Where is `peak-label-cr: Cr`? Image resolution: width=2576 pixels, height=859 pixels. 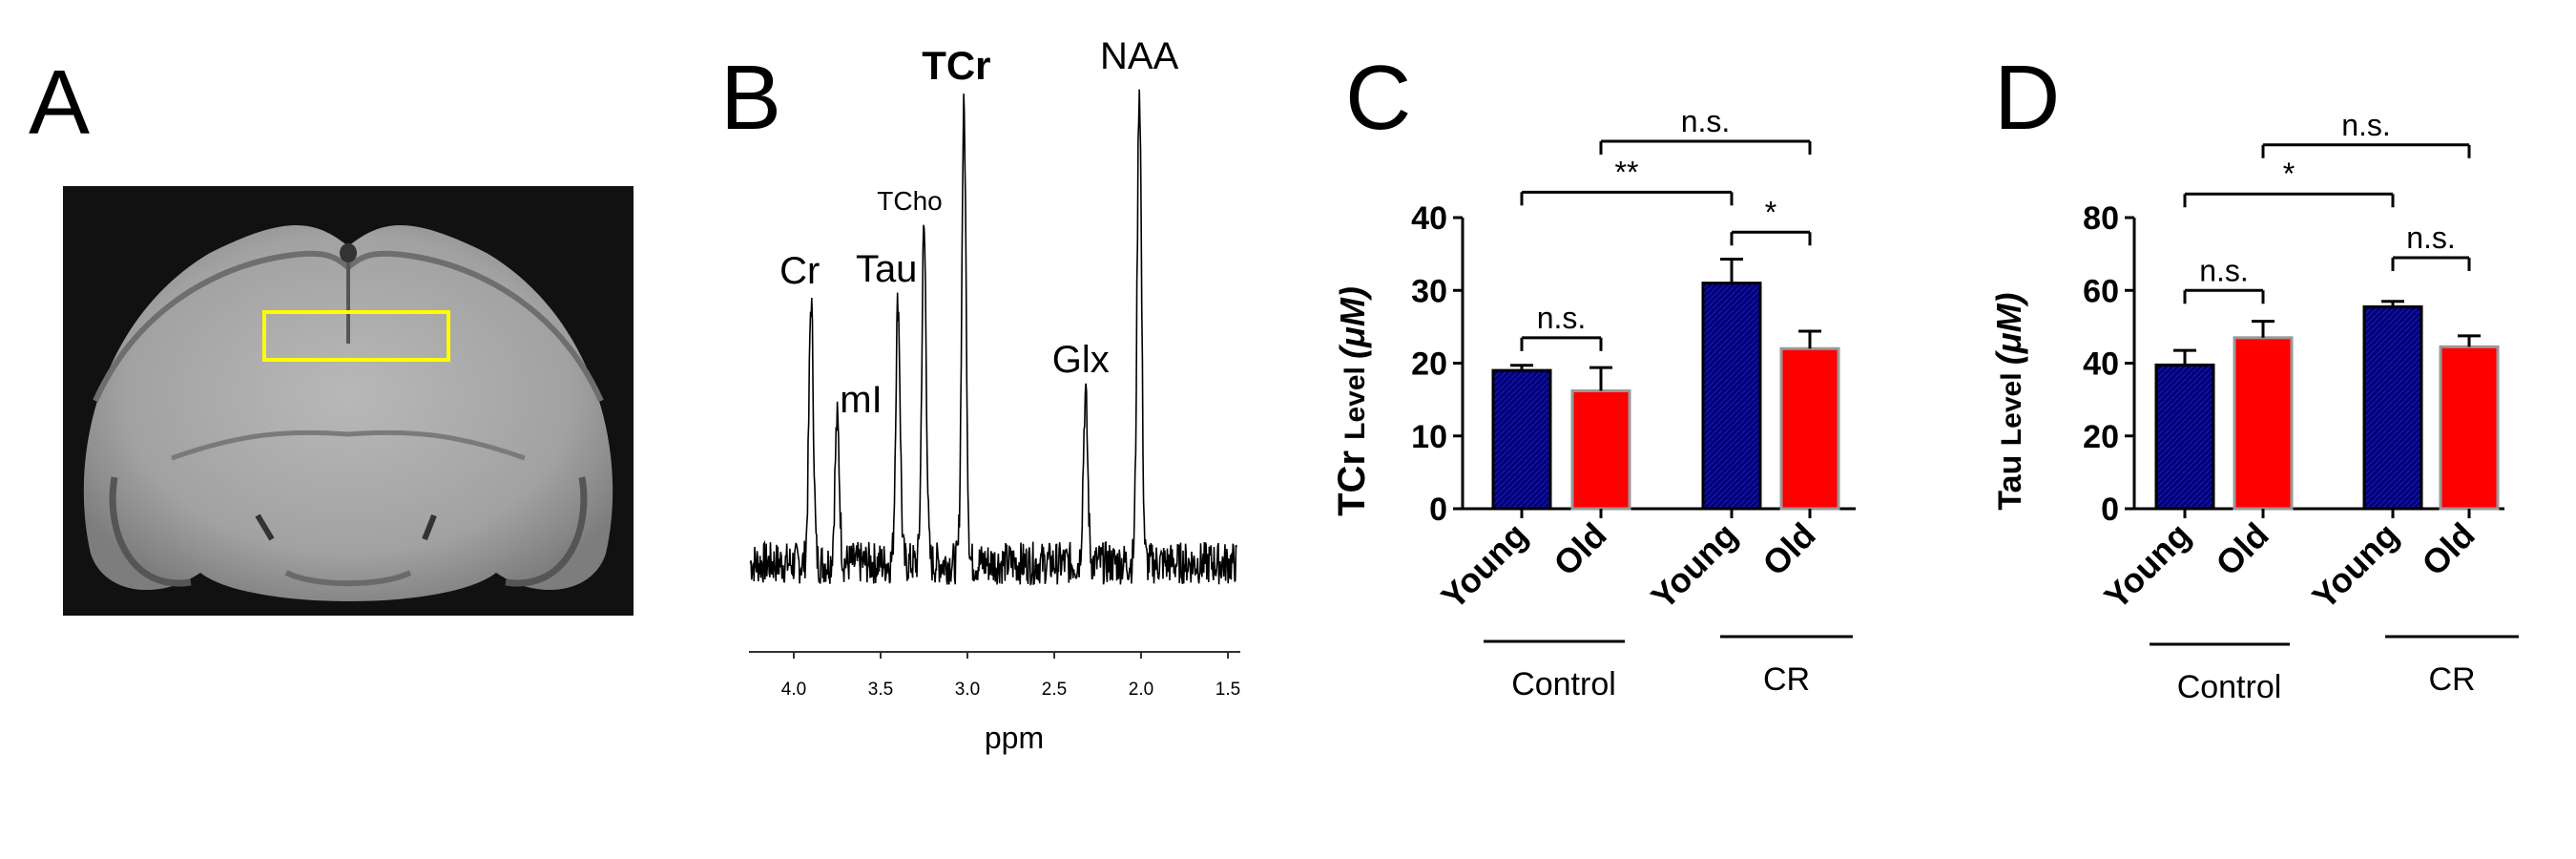
peak-label-cr: Cr is located at coordinates (799, 271).